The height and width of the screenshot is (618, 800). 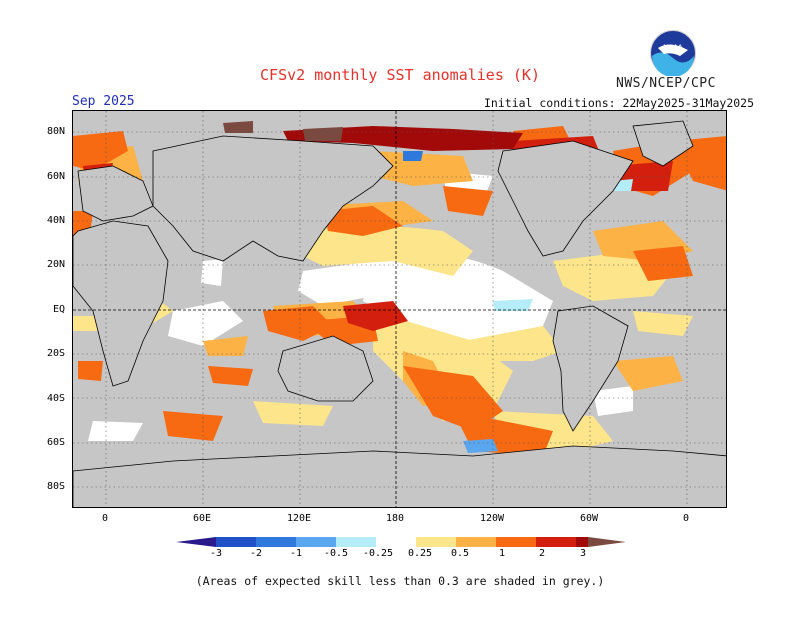 I want to click on cbar-label: -0.5, so click(x=336, y=553).